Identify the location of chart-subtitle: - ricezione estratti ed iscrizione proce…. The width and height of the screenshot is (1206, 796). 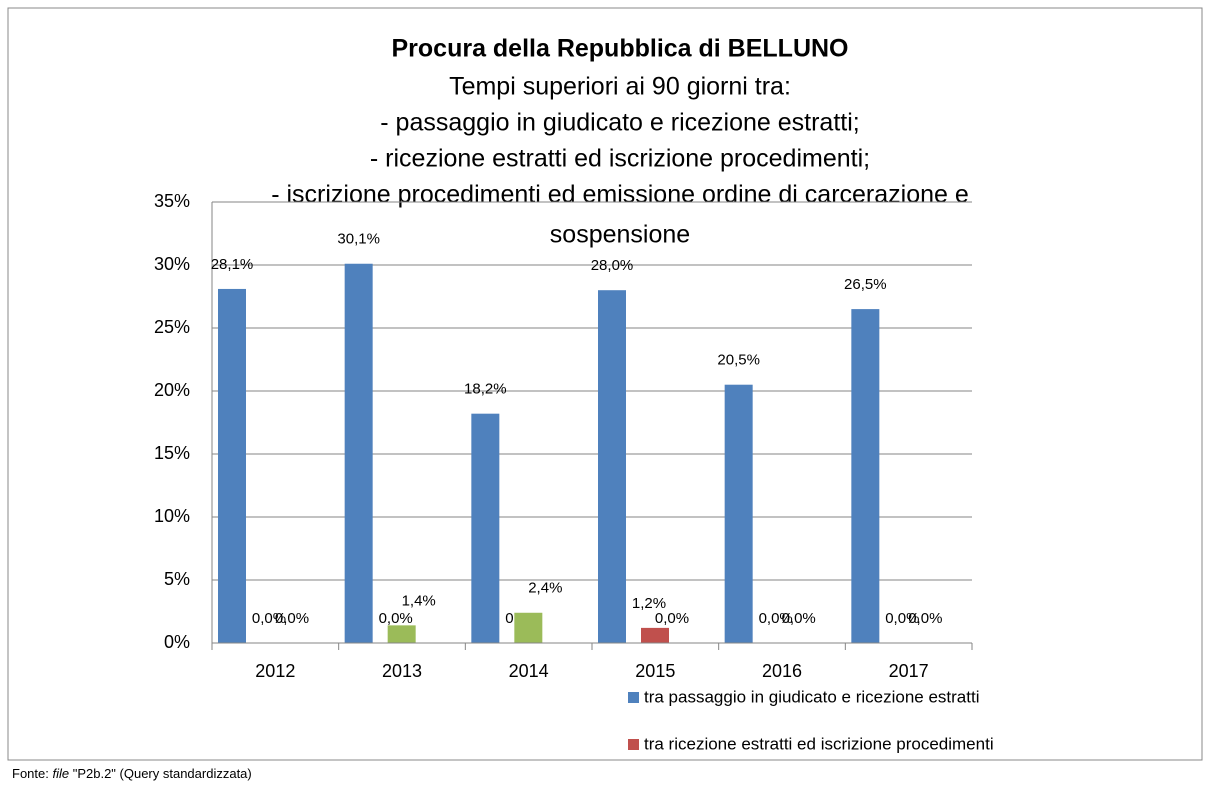
(620, 159).